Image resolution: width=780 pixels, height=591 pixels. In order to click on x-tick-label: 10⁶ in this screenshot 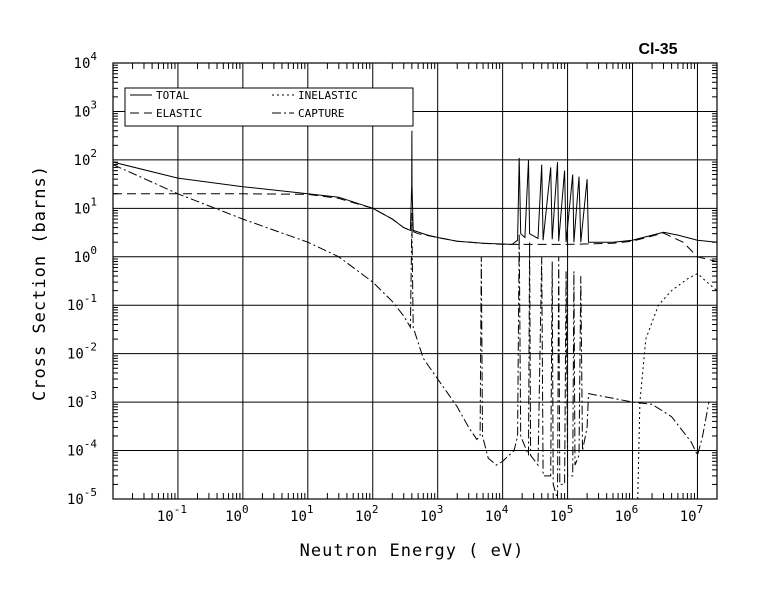, I will do `click(626, 514)`.